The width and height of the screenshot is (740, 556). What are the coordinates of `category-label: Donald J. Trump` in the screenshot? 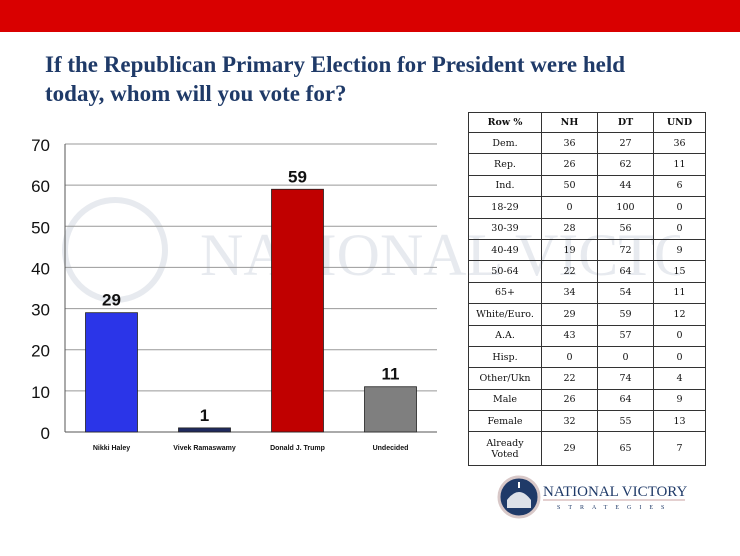 It's located at (297, 448).